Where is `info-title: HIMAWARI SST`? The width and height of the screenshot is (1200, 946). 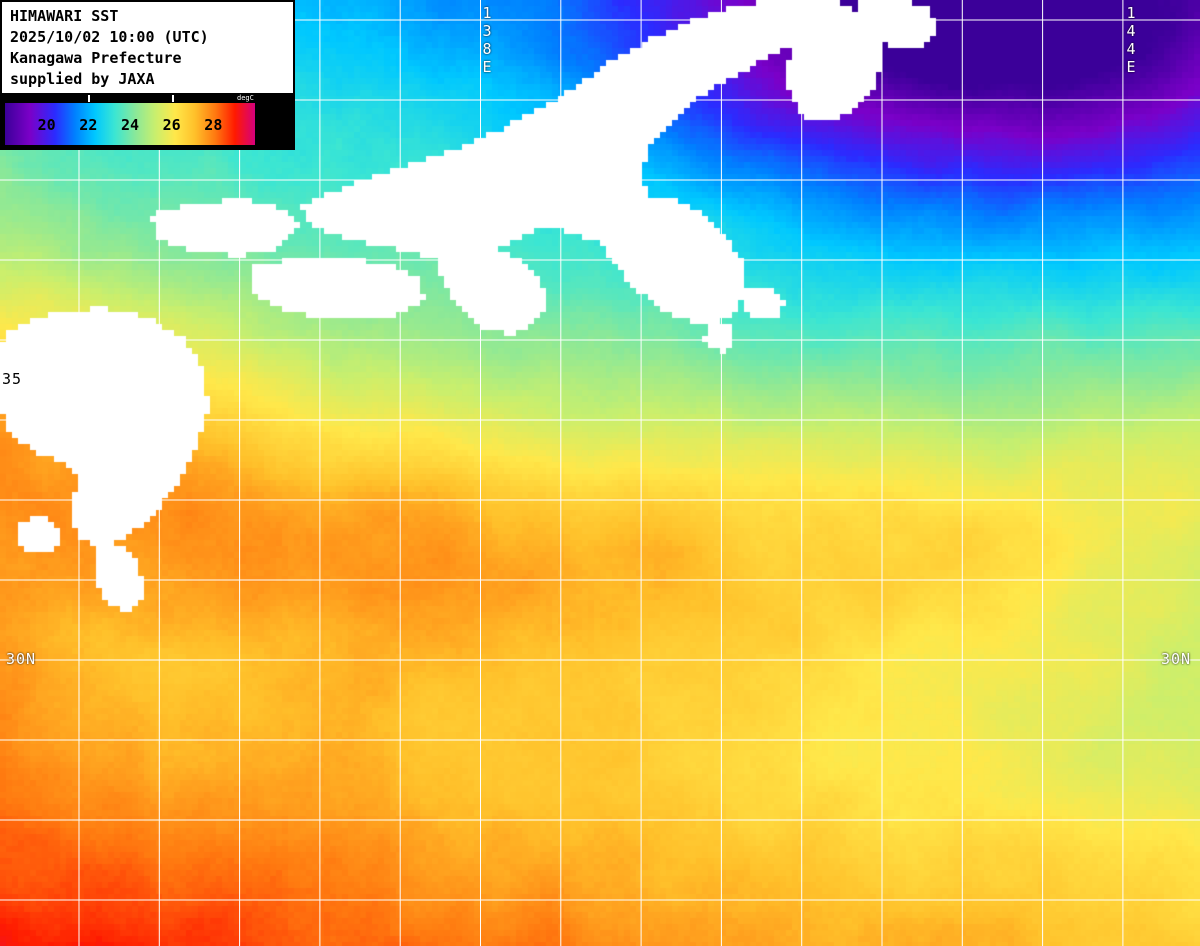
info-title: HIMAWARI SST is located at coordinates (64, 16).